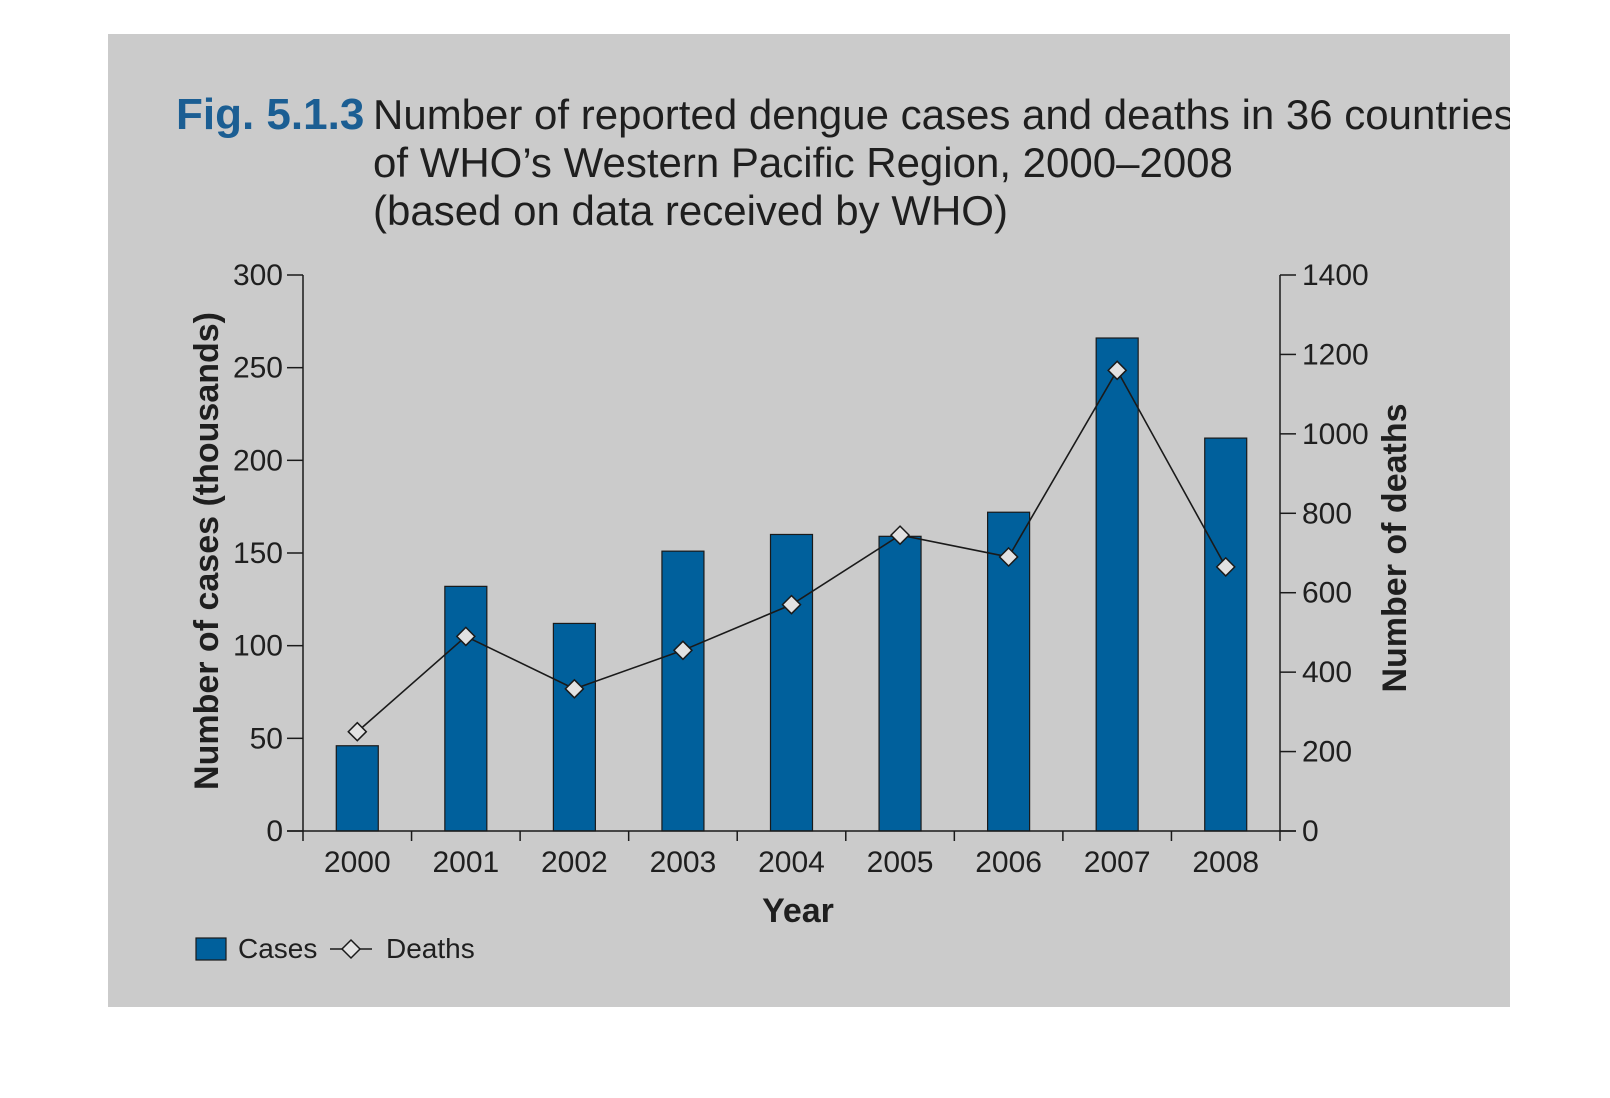 This screenshot has height=1098, width=1610. Describe the element at coordinates (430, 948) in the screenshot. I see `legend-deaths-label: Deaths` at that location.